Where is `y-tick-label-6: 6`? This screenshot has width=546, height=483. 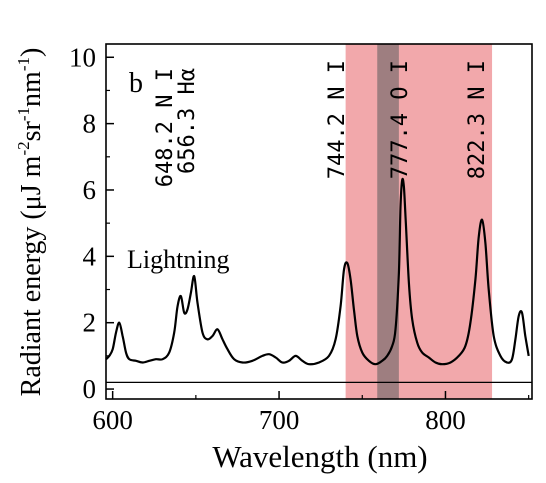 y-tick-label-6: 6 is located at coordinates (90, 190).